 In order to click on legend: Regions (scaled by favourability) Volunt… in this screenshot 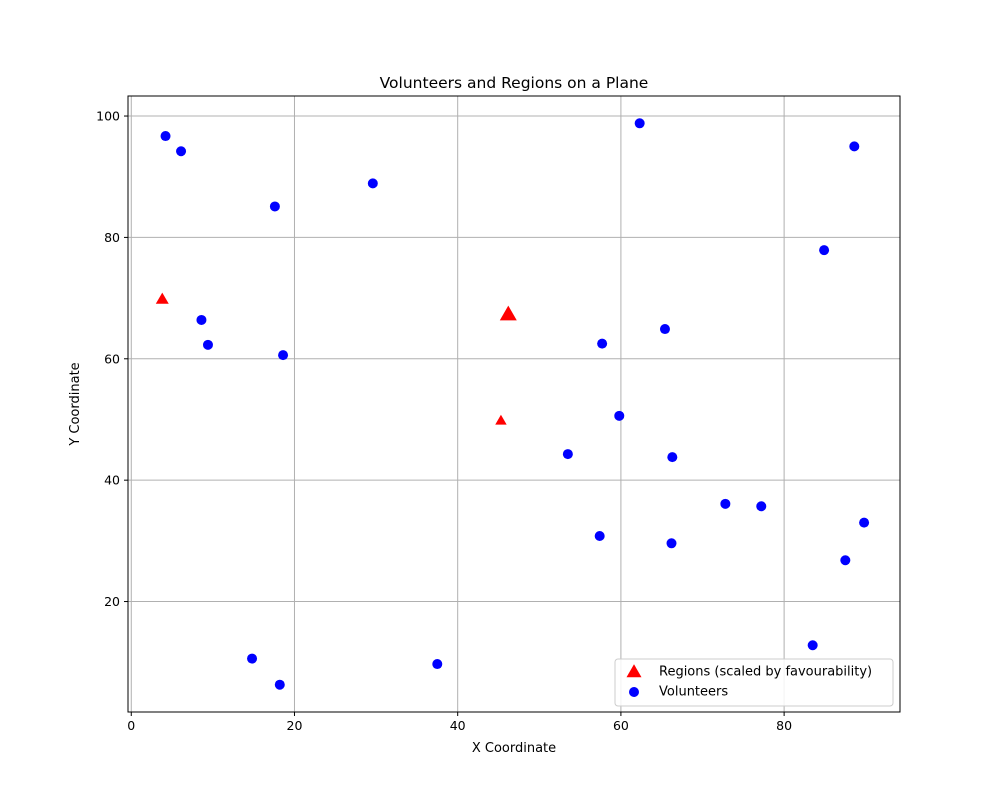, I will do `click(754, 682)`.